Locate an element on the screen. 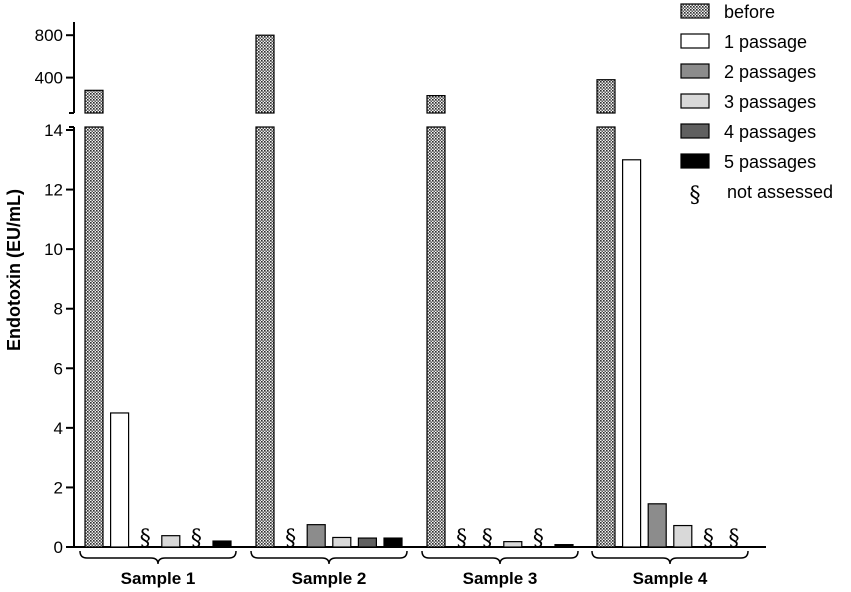 This screenshot has height=592, width=851. legend-label: 3 passages is located at coordinates (770, 102).